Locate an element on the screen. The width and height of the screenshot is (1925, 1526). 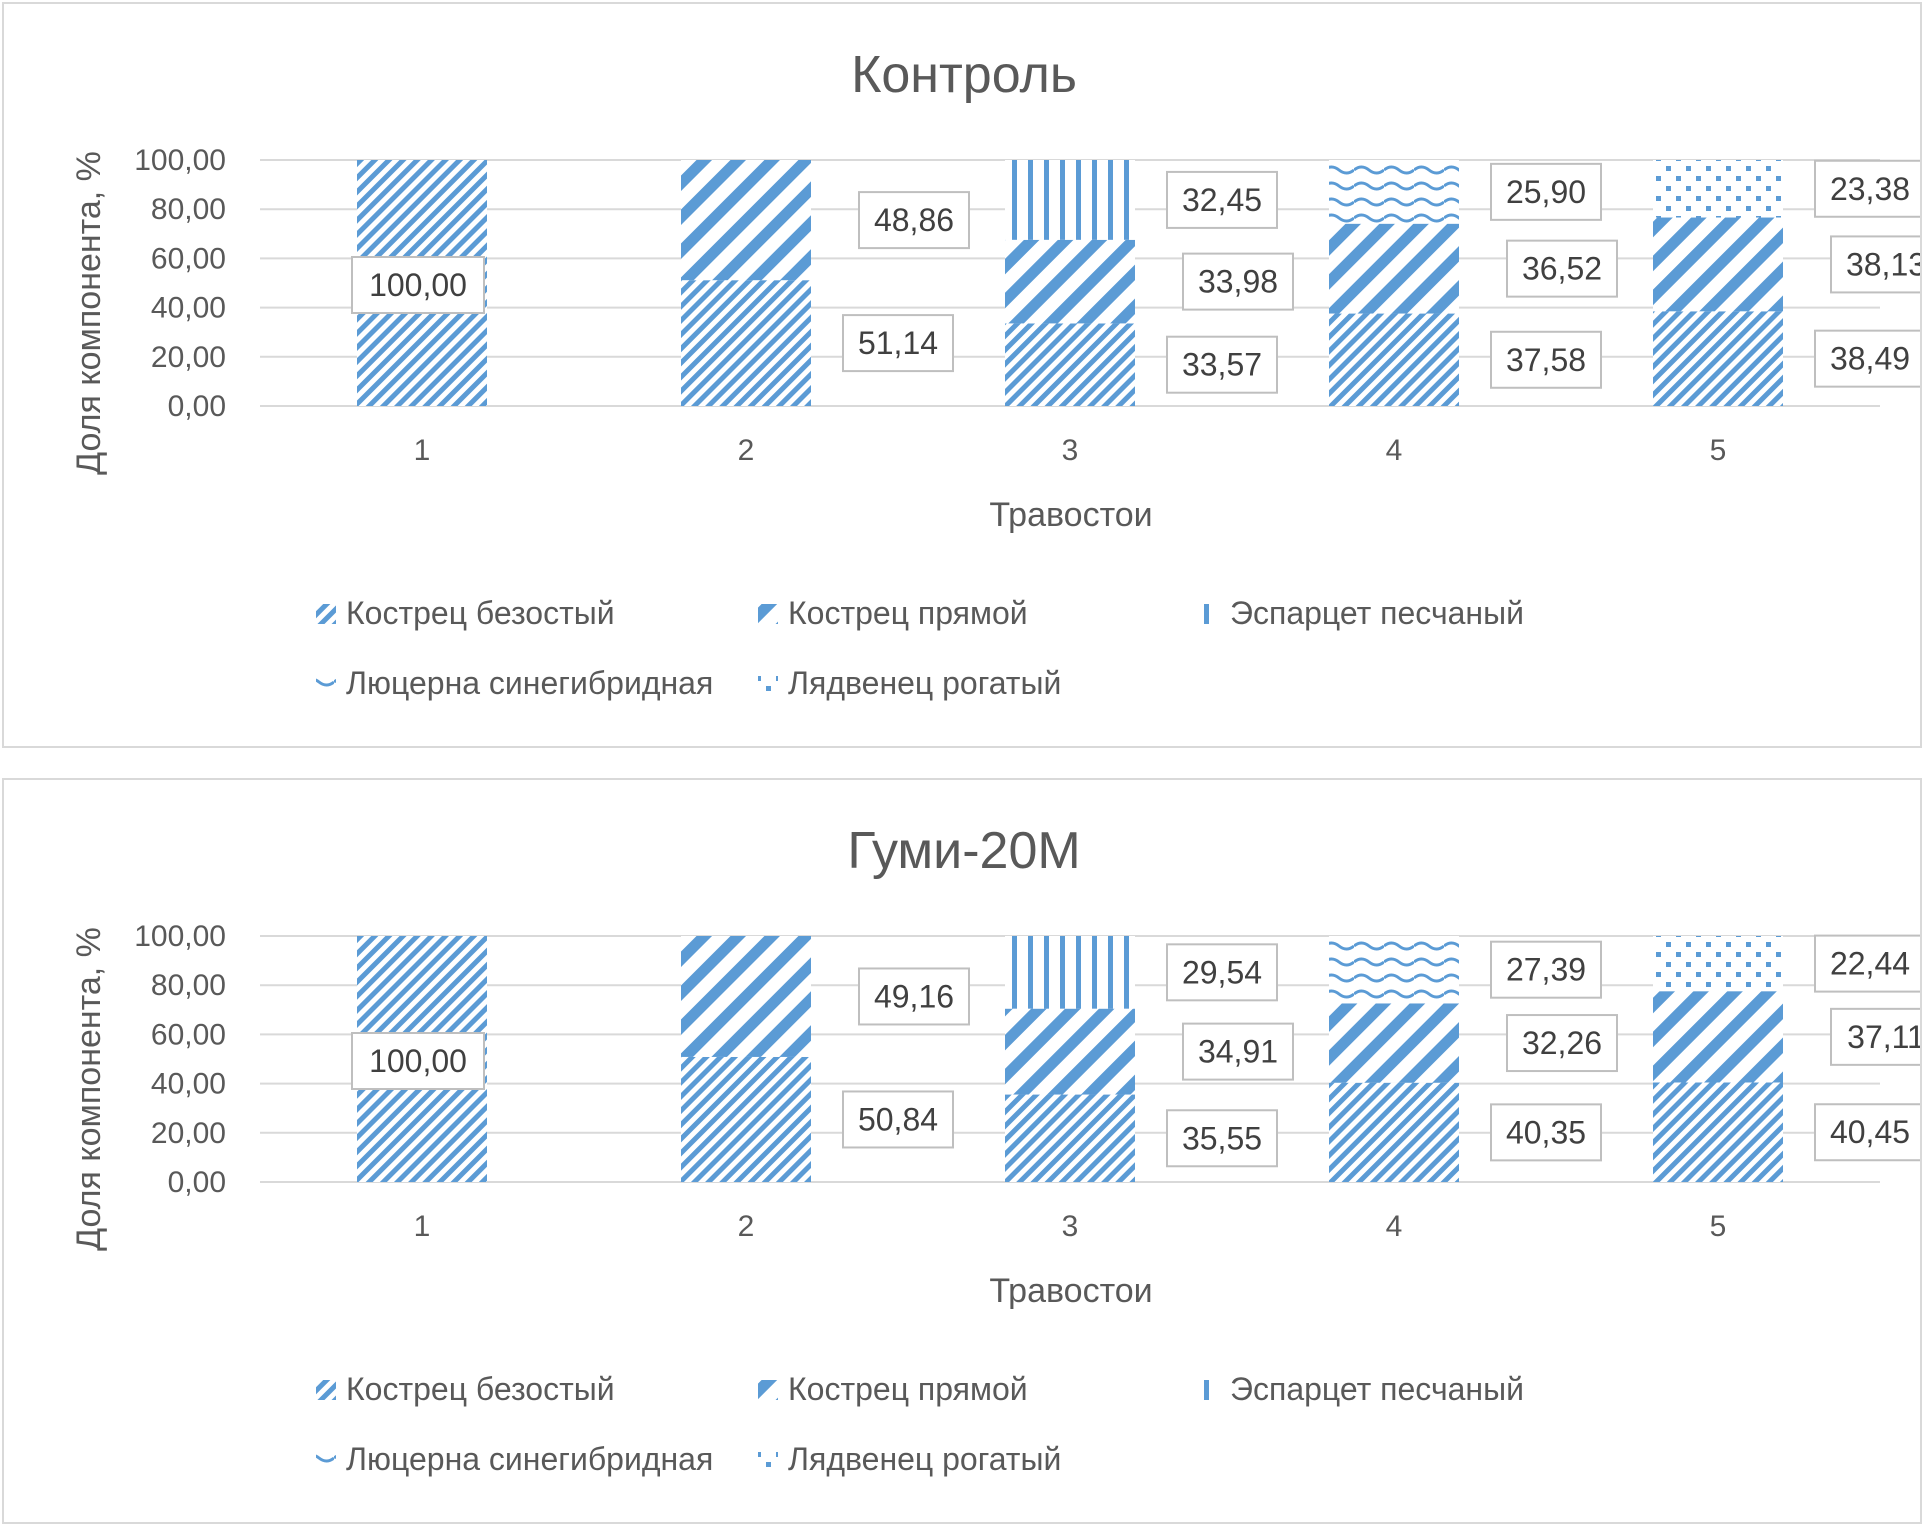
data-label: 33,98 is located at coordinates (1238, 281).